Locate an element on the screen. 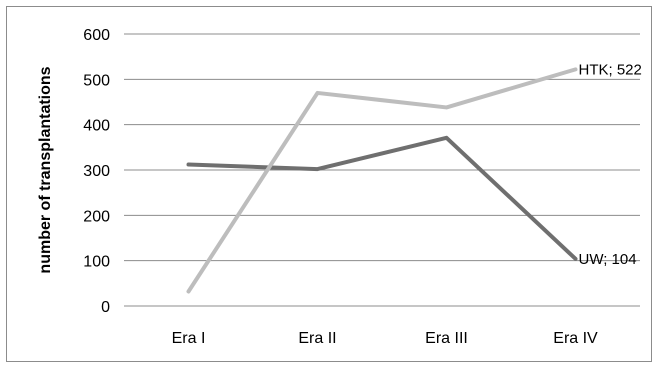  y-tick-label: 100 is located at coordinates (96, 262).